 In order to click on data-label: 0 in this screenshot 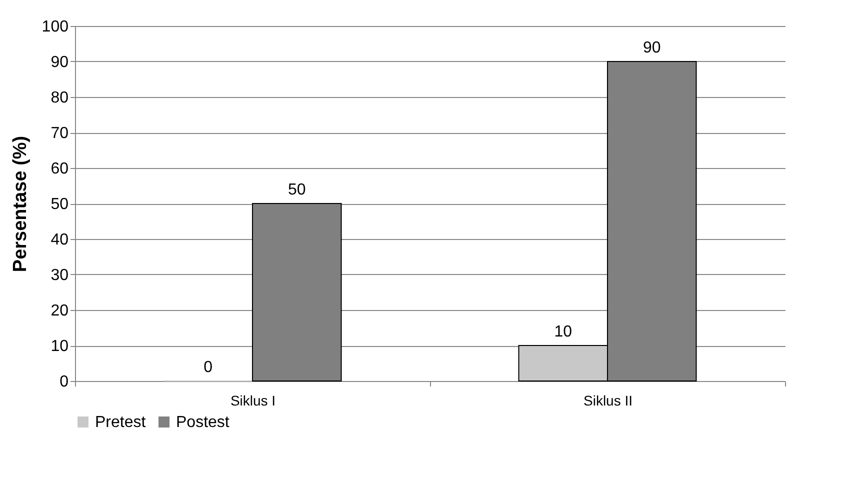, I will do `click(208, 367)`.